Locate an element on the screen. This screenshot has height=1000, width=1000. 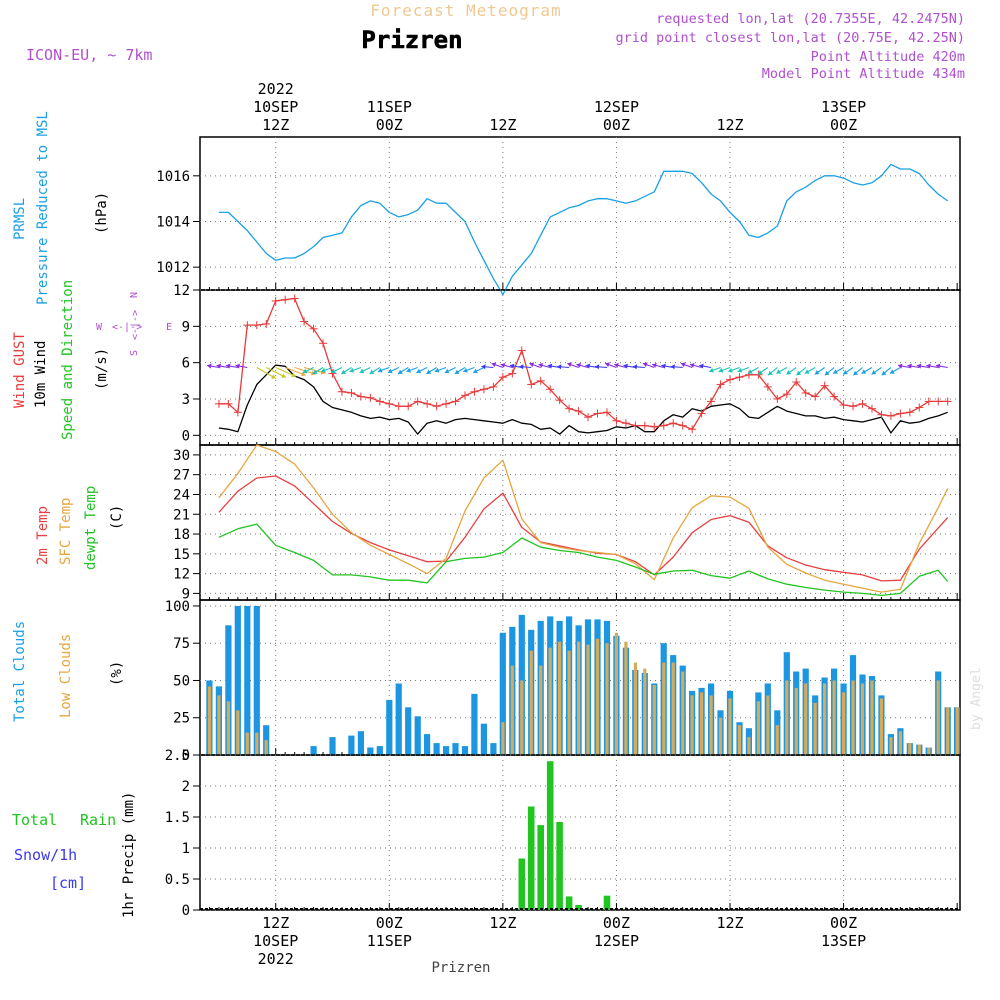
pressure-panel-labels: PRMSL Pressure Reduced to MSL (hPa) is located at coordinates (61, 208).